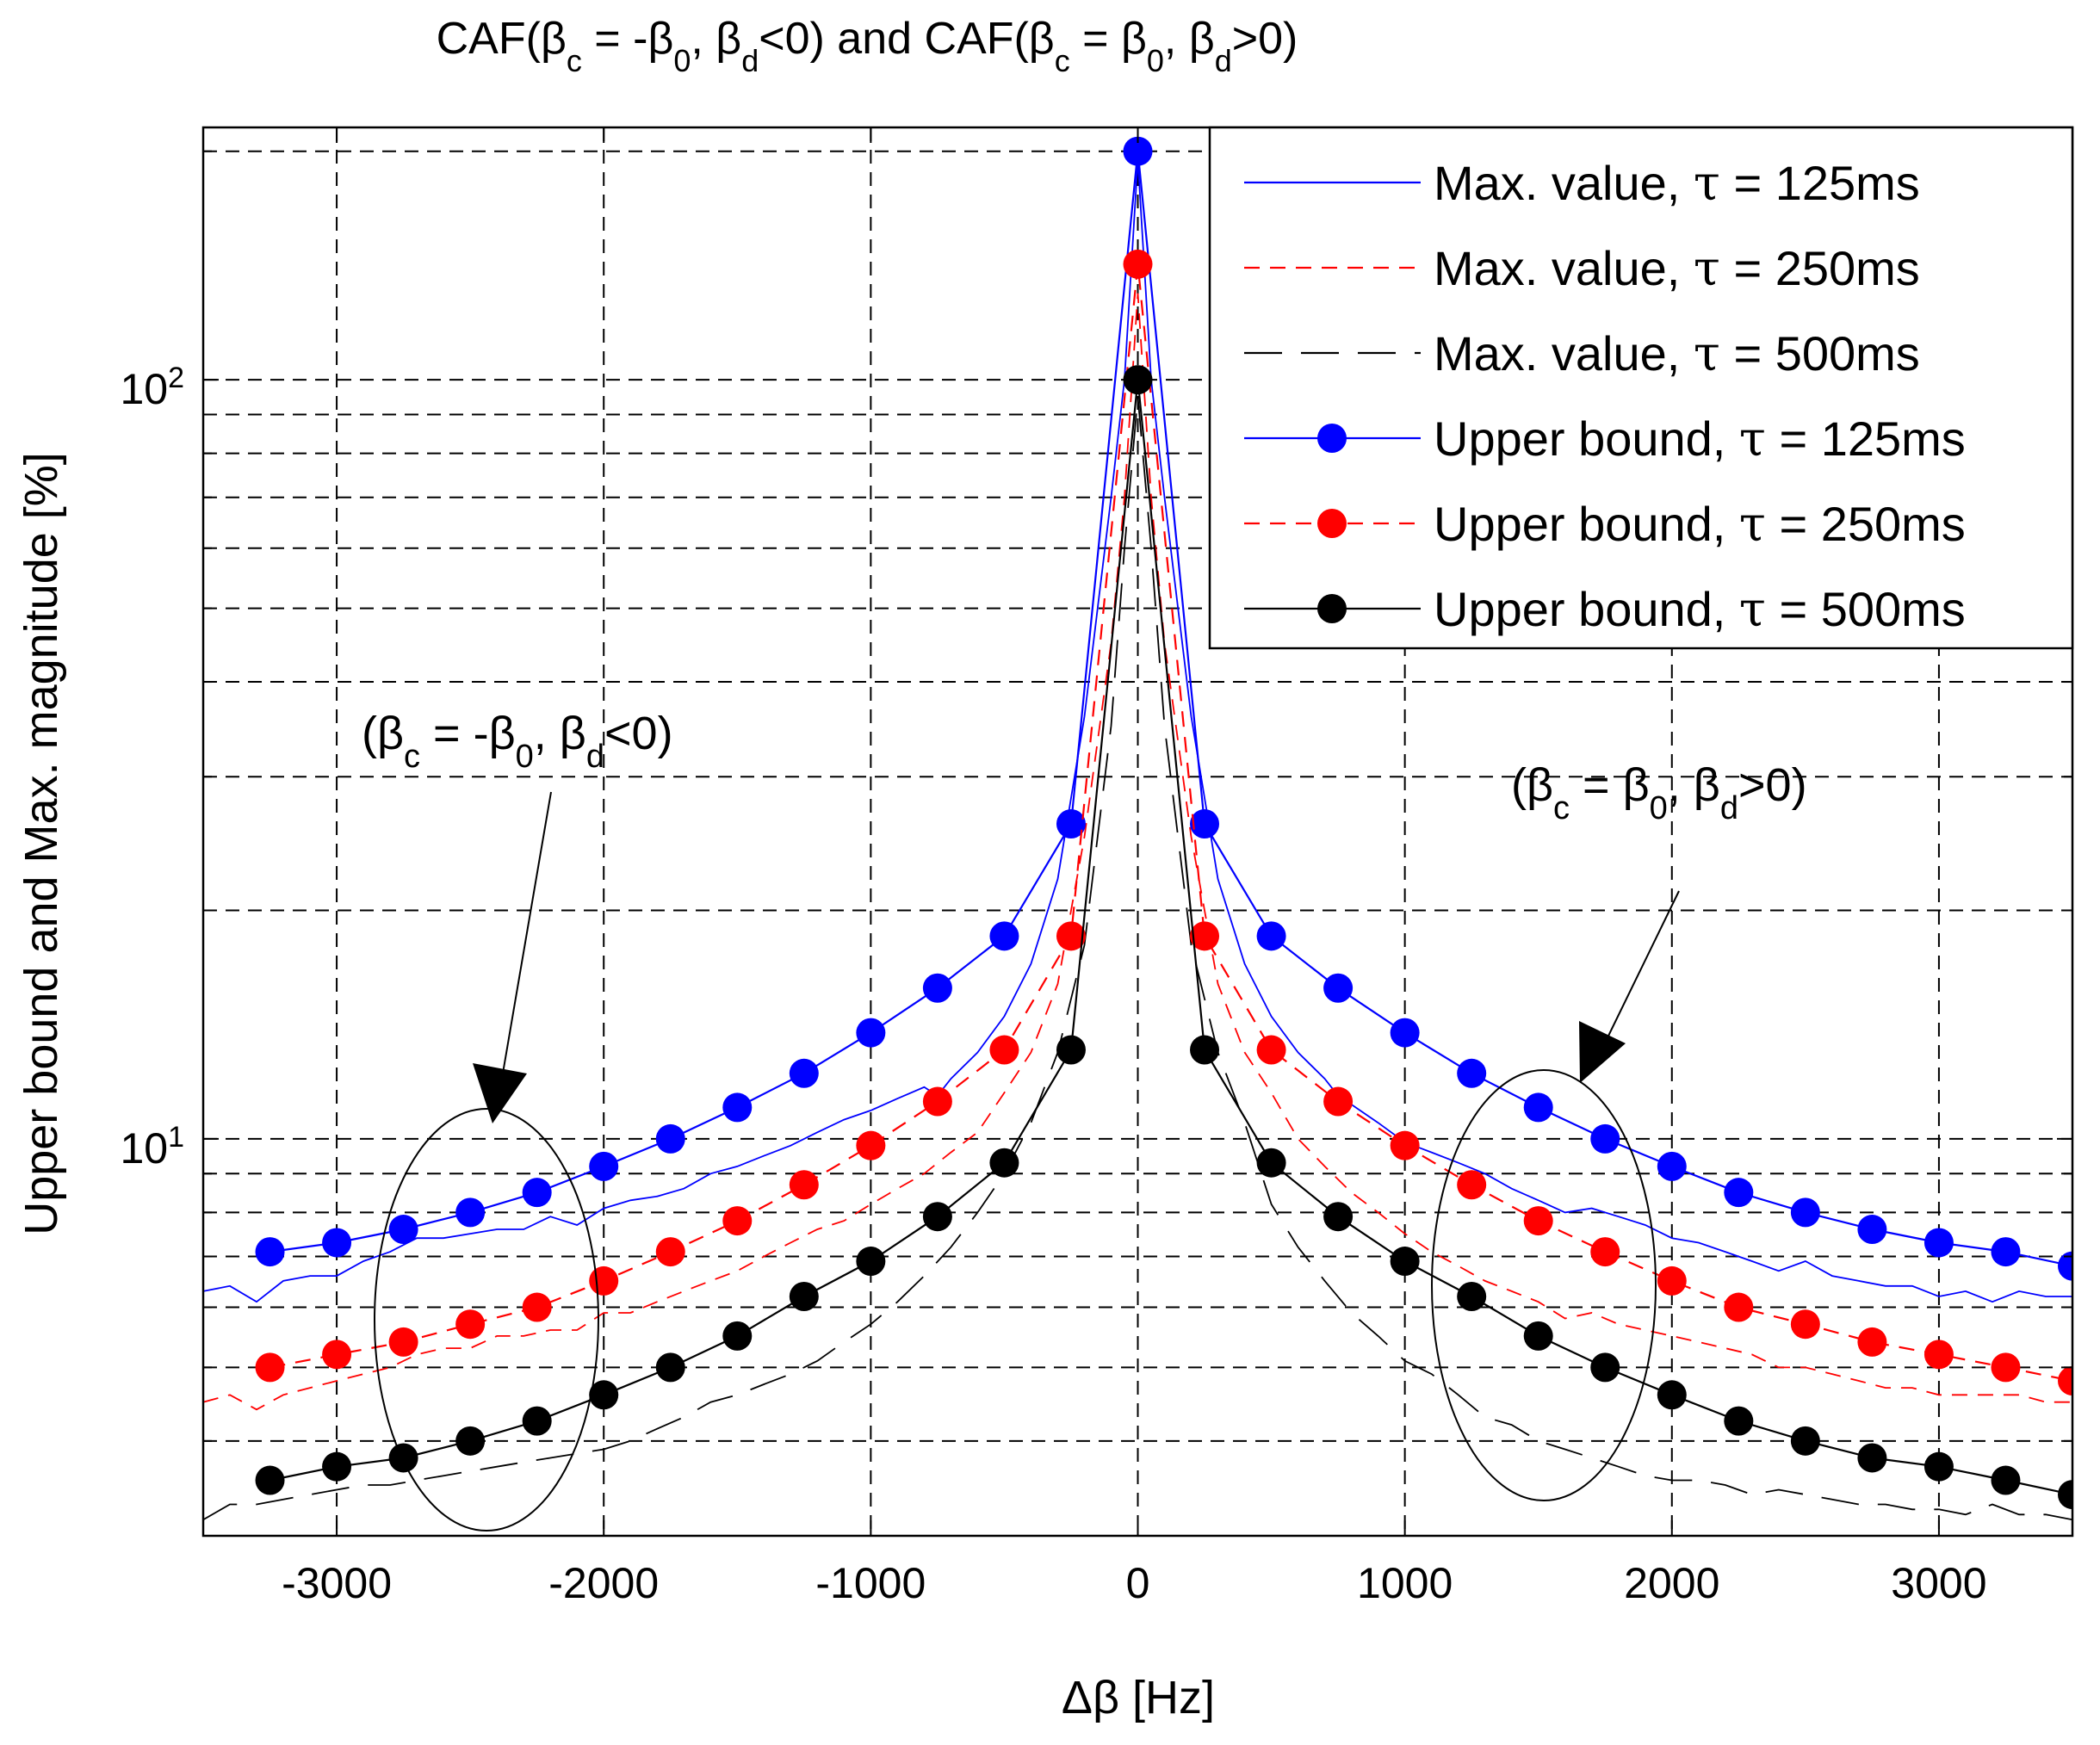 This screenshot has height=1745, width=2100. I want to click on y-axis-label: Upper bound and Max. magnitude [%], so click(41, 844).